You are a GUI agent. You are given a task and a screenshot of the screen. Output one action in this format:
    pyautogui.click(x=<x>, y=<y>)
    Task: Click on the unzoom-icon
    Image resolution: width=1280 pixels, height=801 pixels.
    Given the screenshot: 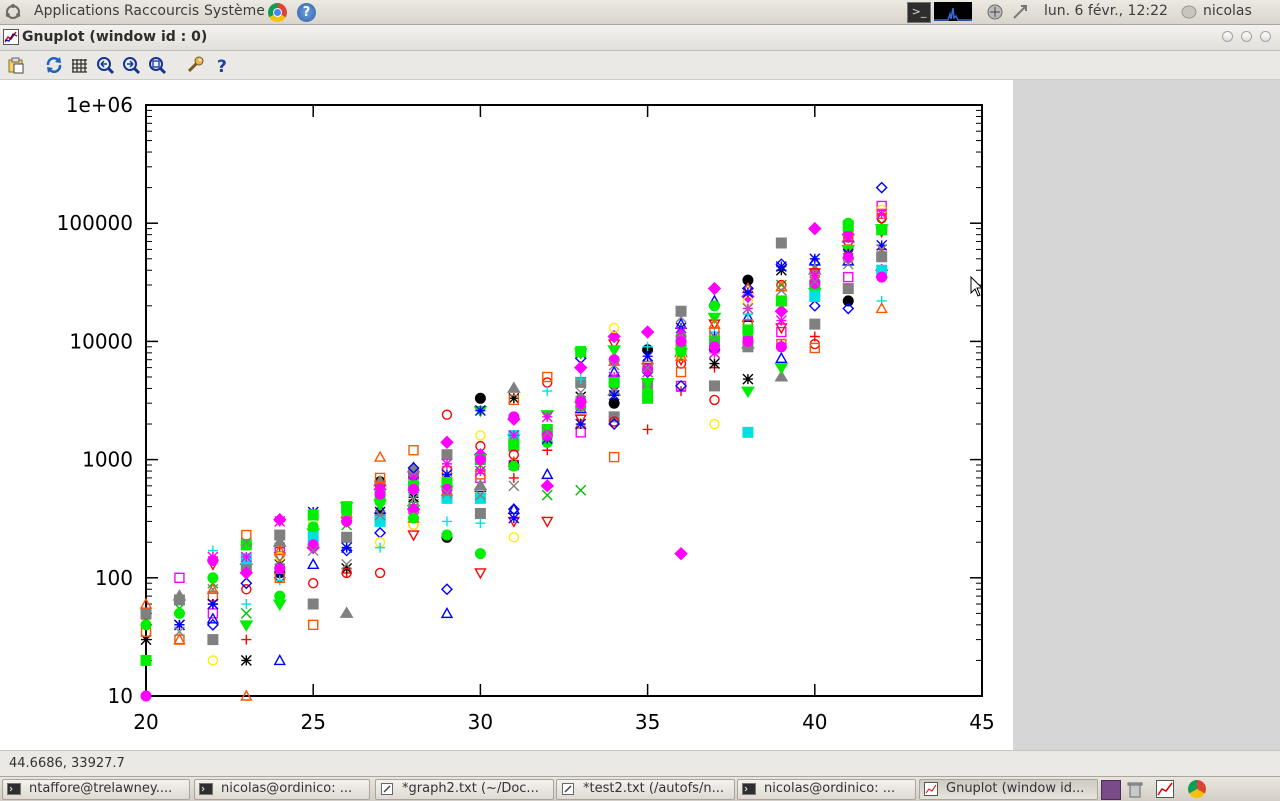 What is the action you would take?
    pyautogui.click(x=157, y=65)
    